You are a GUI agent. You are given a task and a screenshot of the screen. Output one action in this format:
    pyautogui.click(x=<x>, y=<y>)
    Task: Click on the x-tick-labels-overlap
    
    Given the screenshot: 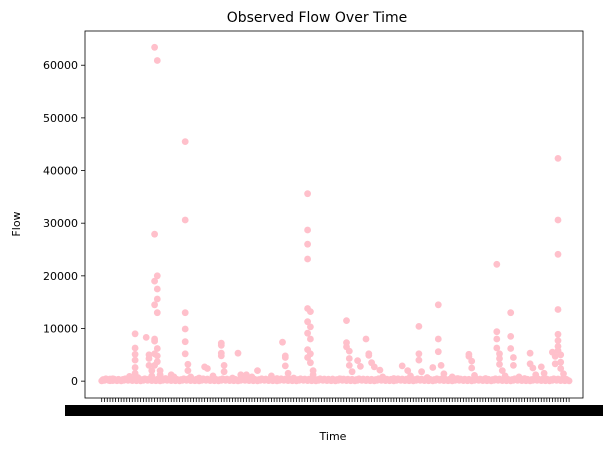 What is the action you would take?
    pyautogui.click(x=334, y=410)
    